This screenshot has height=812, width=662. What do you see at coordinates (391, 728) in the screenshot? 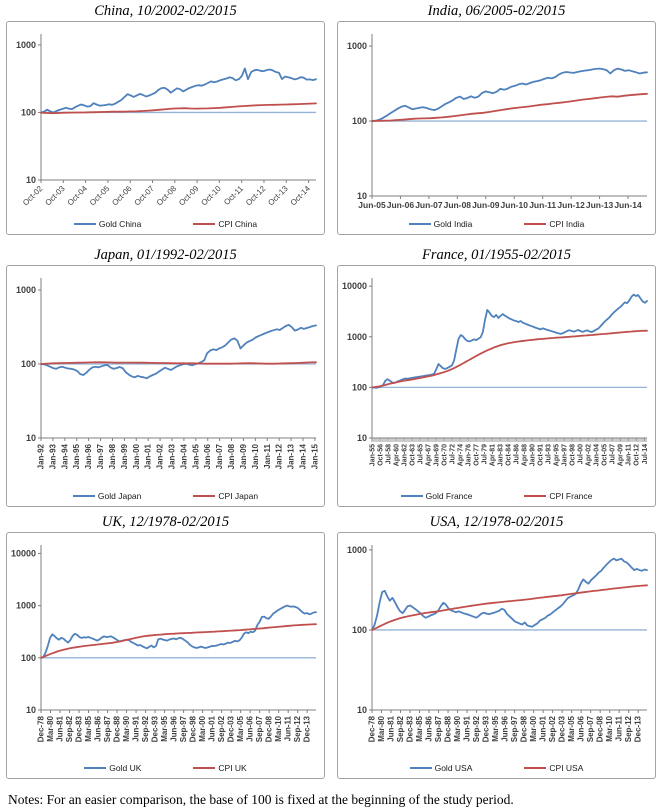
I see `x-tick-label: Jun-81` at bounding box center [391, 728].